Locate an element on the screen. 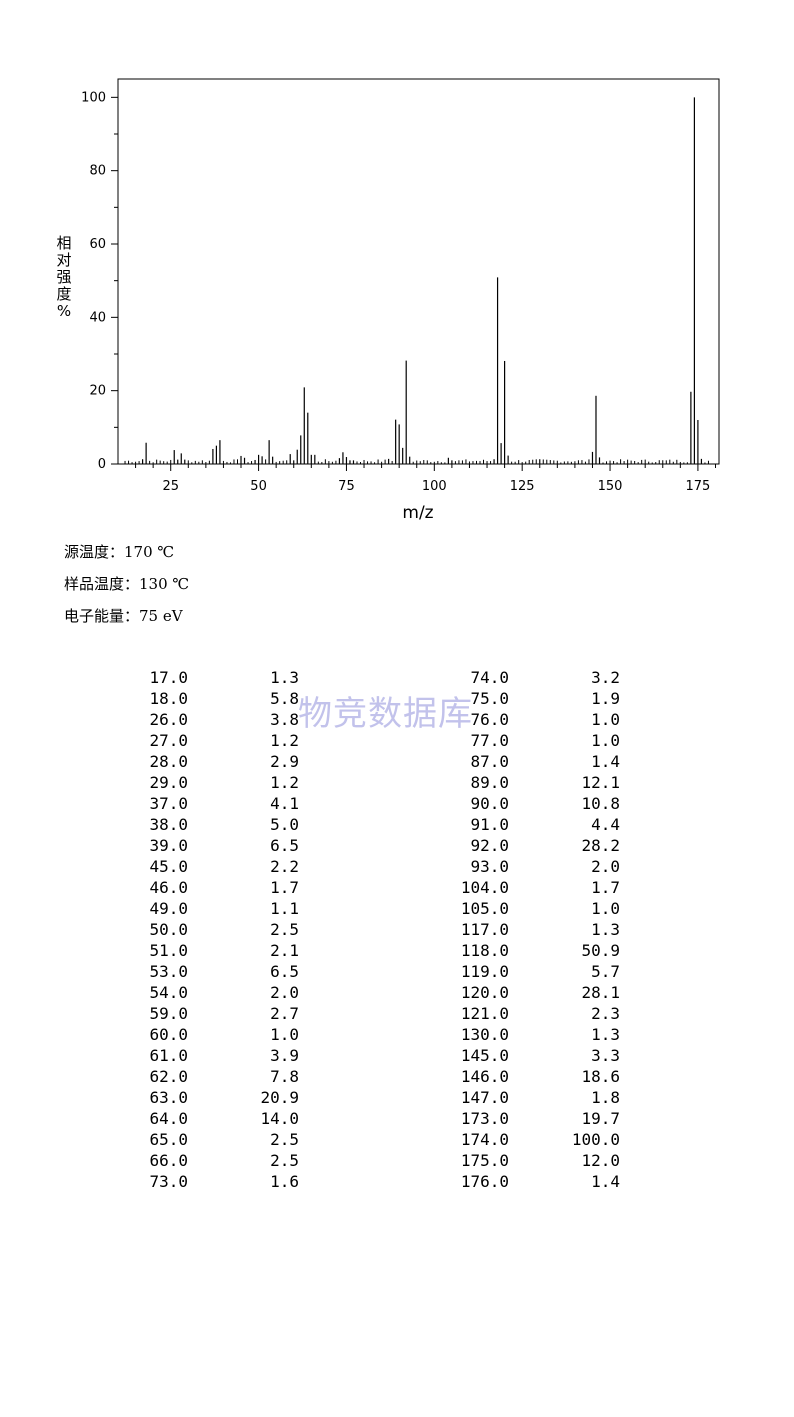 The image size is (794, 1417). peak-intensity: 50.9 is located at coordinates (600, 950).